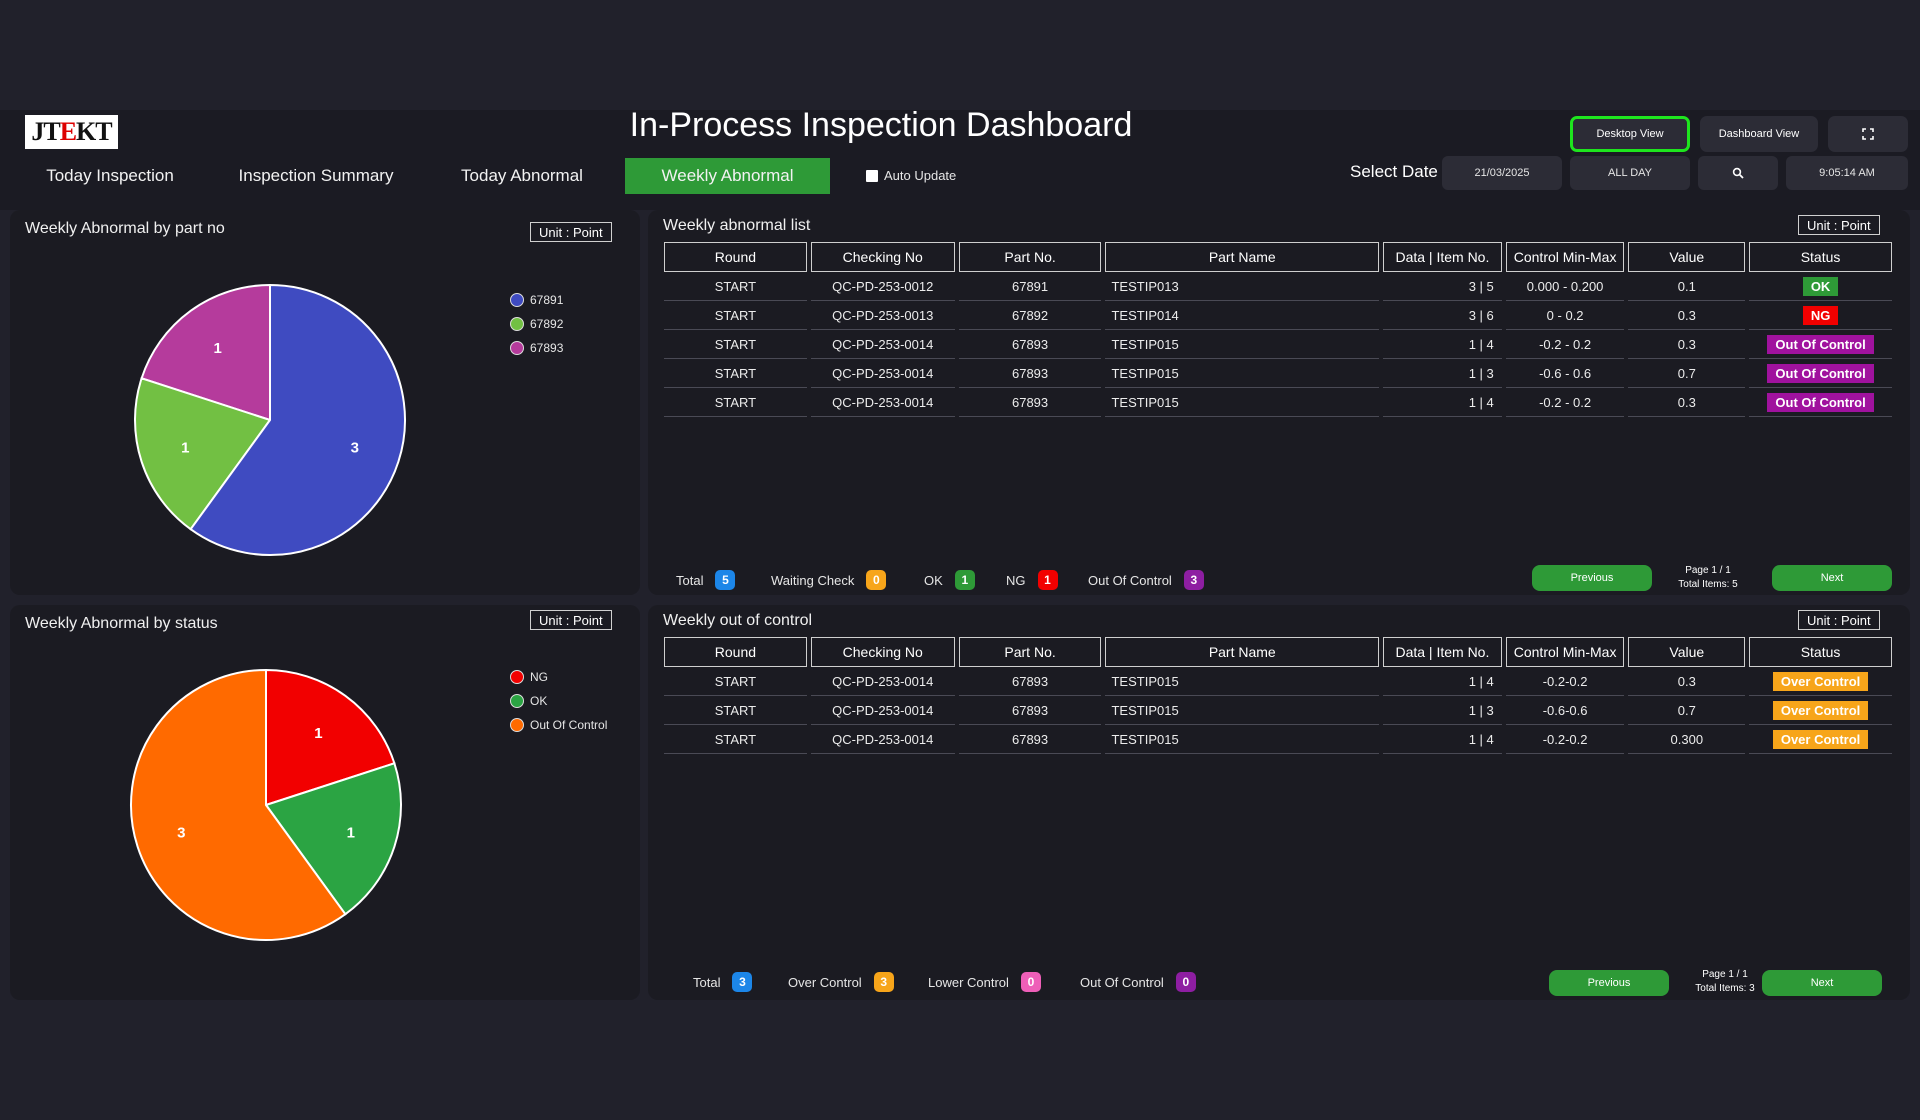  Describe the element at coordinates (727, 176) in the screenshot. I see `tab-weekly-abnormal: Weekly Abnormal` at that location.